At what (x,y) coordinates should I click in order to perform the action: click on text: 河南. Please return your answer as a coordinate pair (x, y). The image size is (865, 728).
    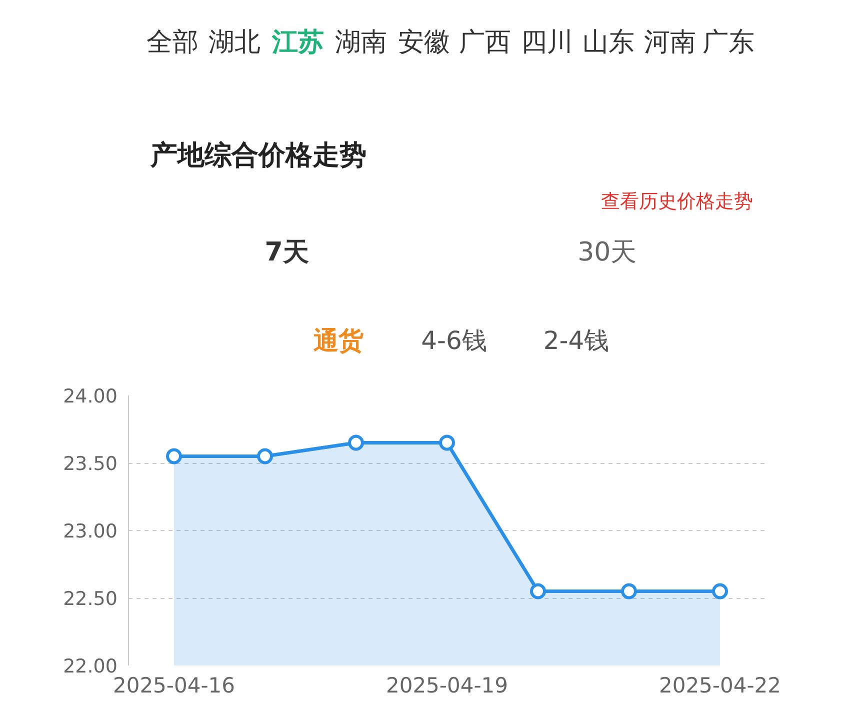
    Looking at the image, I should click on (670, 43).